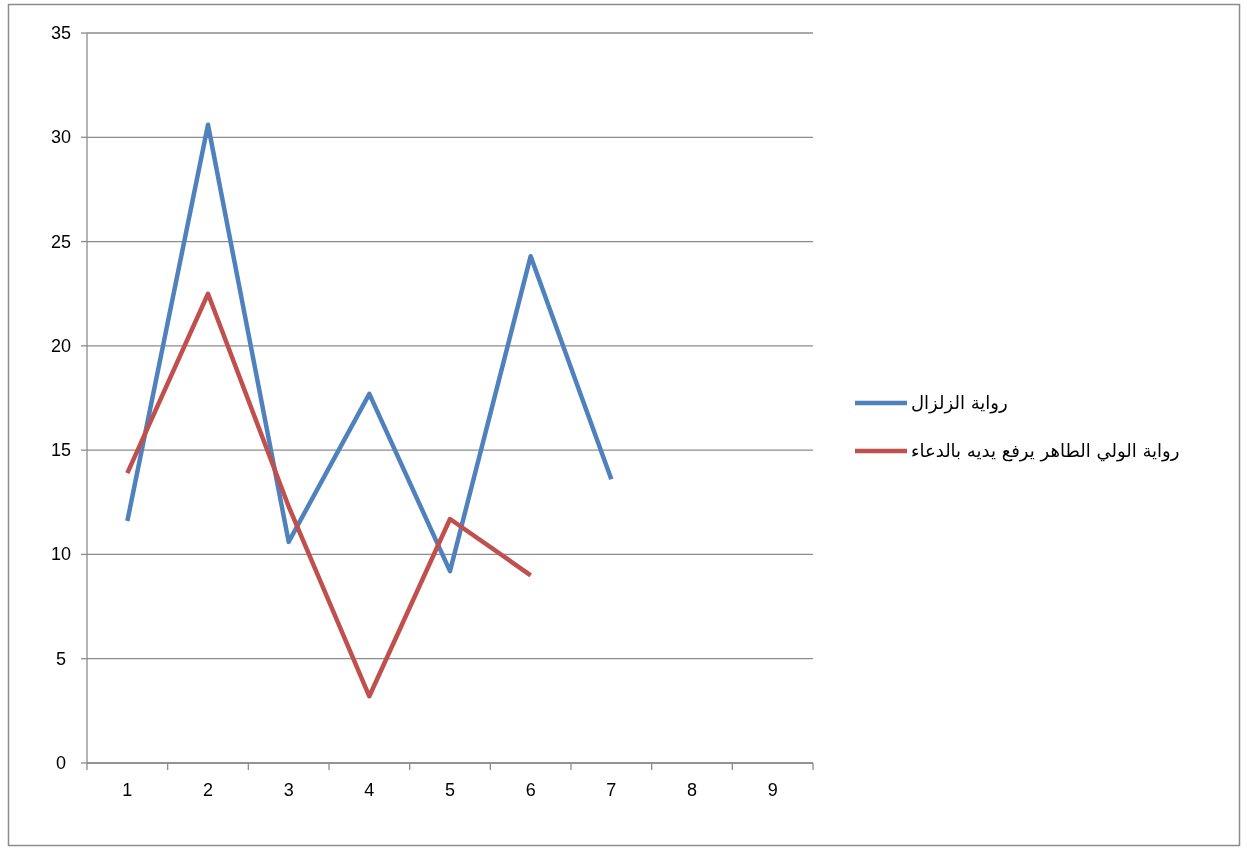  I want to click on x-tick-label: 3, so click(288, 790).